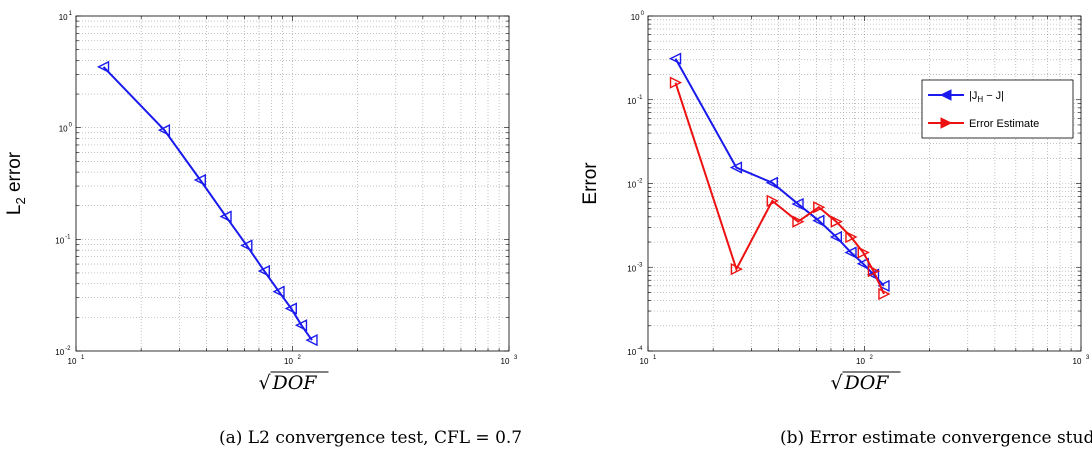 The width and height of the screenshot is (1092, 451). I want to click on y-tick-exponent: -4, so click(640, 349).